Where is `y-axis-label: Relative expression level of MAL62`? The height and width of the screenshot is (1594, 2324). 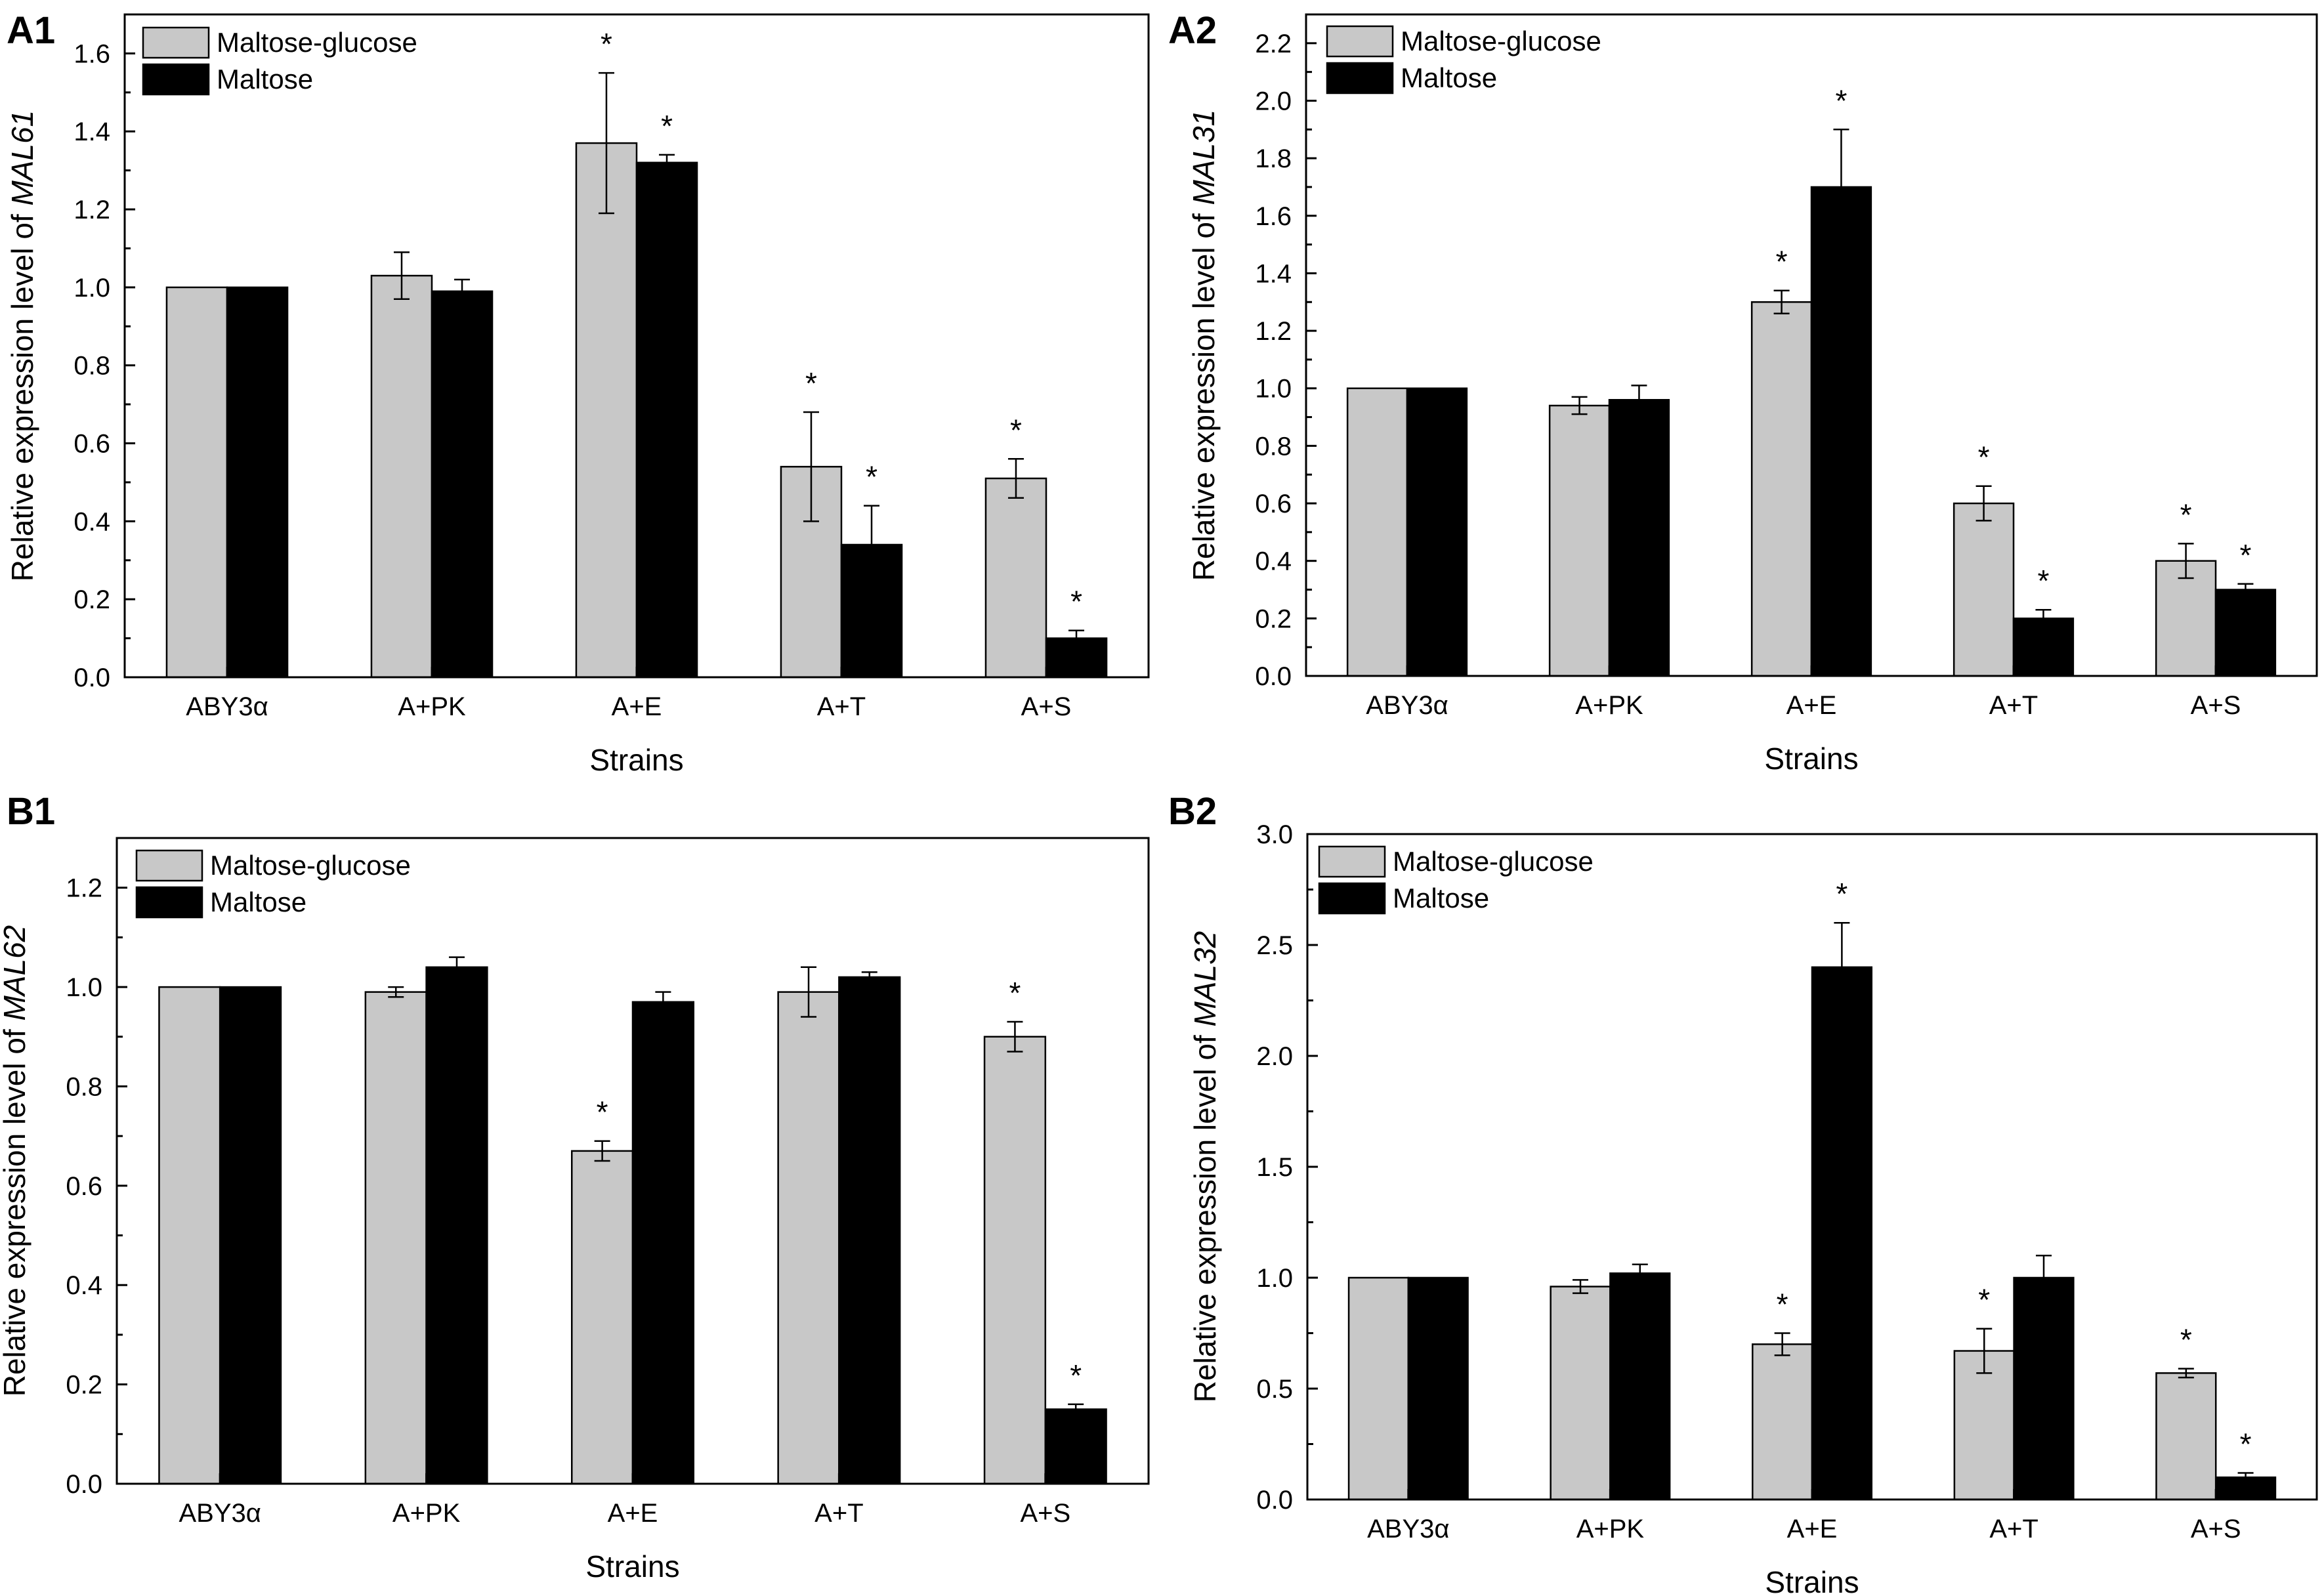
y-axis-label: Relative expression level of MAL62 is located at coordinates (16, 1161).